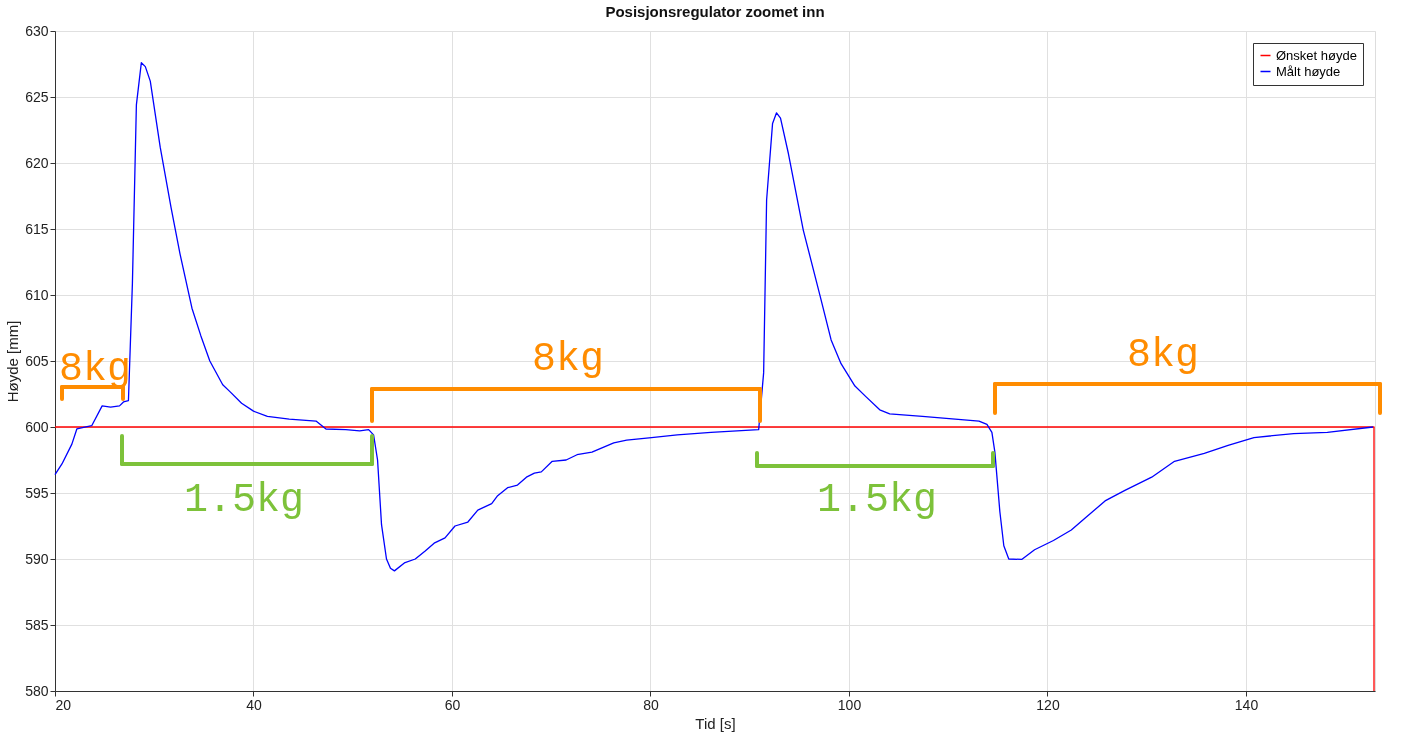 The width and height of the screenshot is (1401, 746). What do you see at coordinates (1246, 704) in the screenshot?
I see `x-tick-label: 140` at bounding box center [1246, 704].